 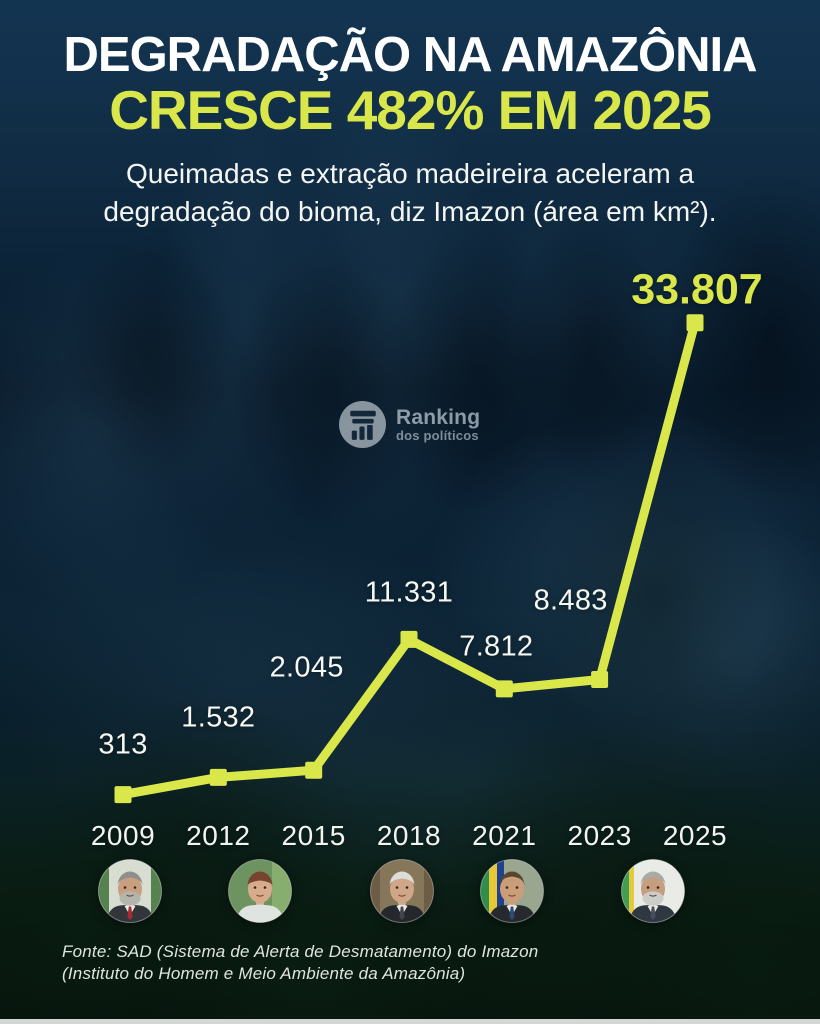 I want to click on x-tick-2012: 2012, so click(x=218, y=835).